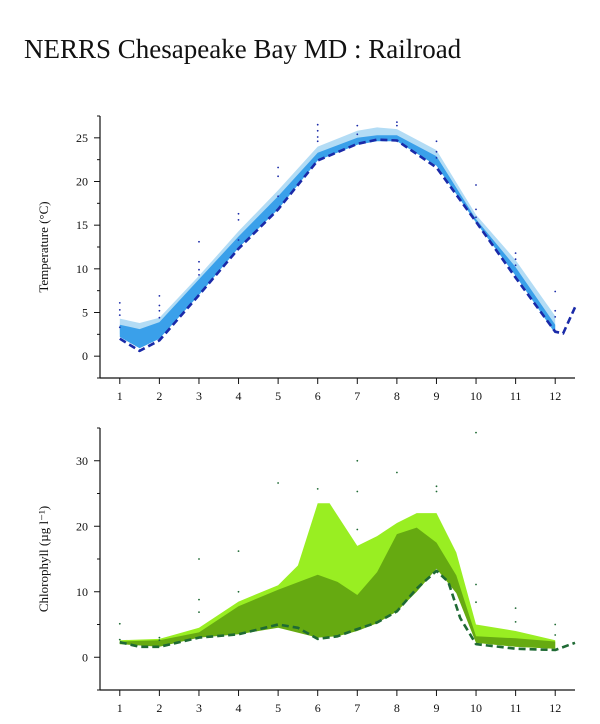 This screenshot has width=600, height=724. What do you see at coordinates (85, 657) in the screenshot?
I see `y-tick-label: 0` at bounding box center [85, 657].